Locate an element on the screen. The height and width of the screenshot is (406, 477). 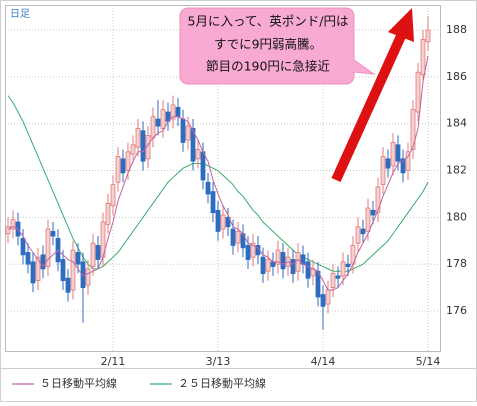
annotation: すでに9円弱高騰。 is located at coordinates (268, 44).